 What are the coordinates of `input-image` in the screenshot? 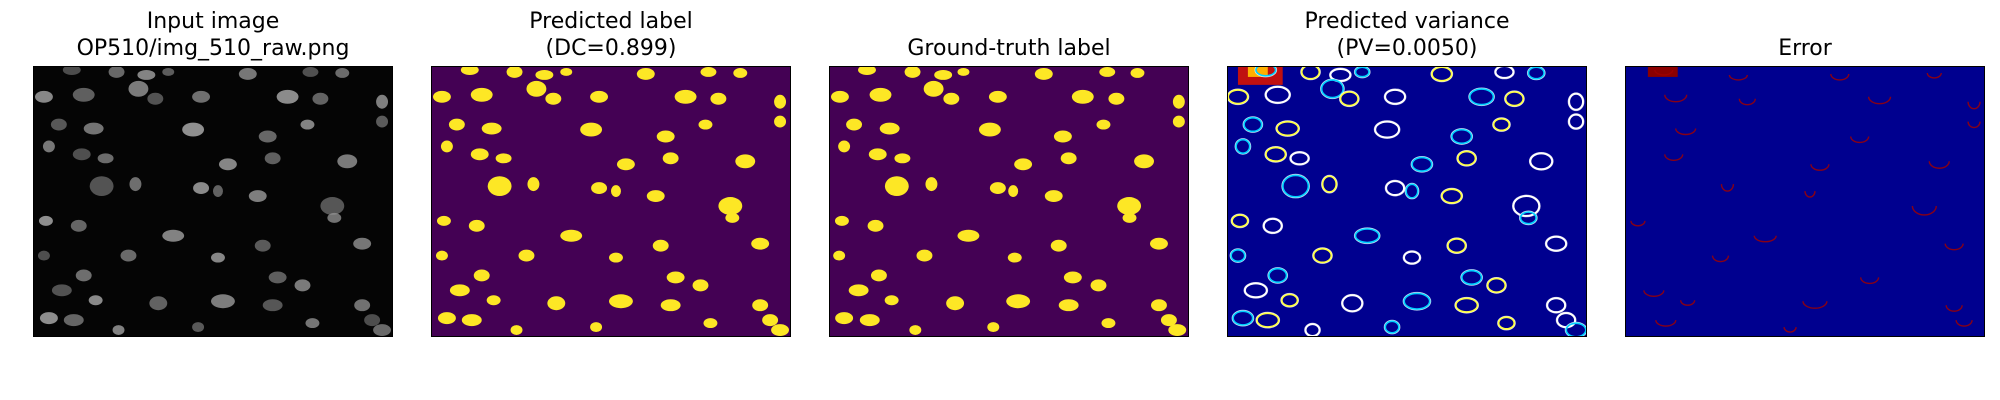 It's located at (213, 201).